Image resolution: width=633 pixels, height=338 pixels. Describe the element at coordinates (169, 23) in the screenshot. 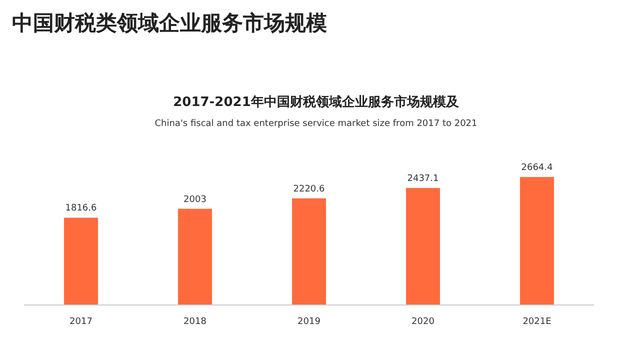

I see `chart-title: 中国财税类领域企业服务市场规模` at that location.